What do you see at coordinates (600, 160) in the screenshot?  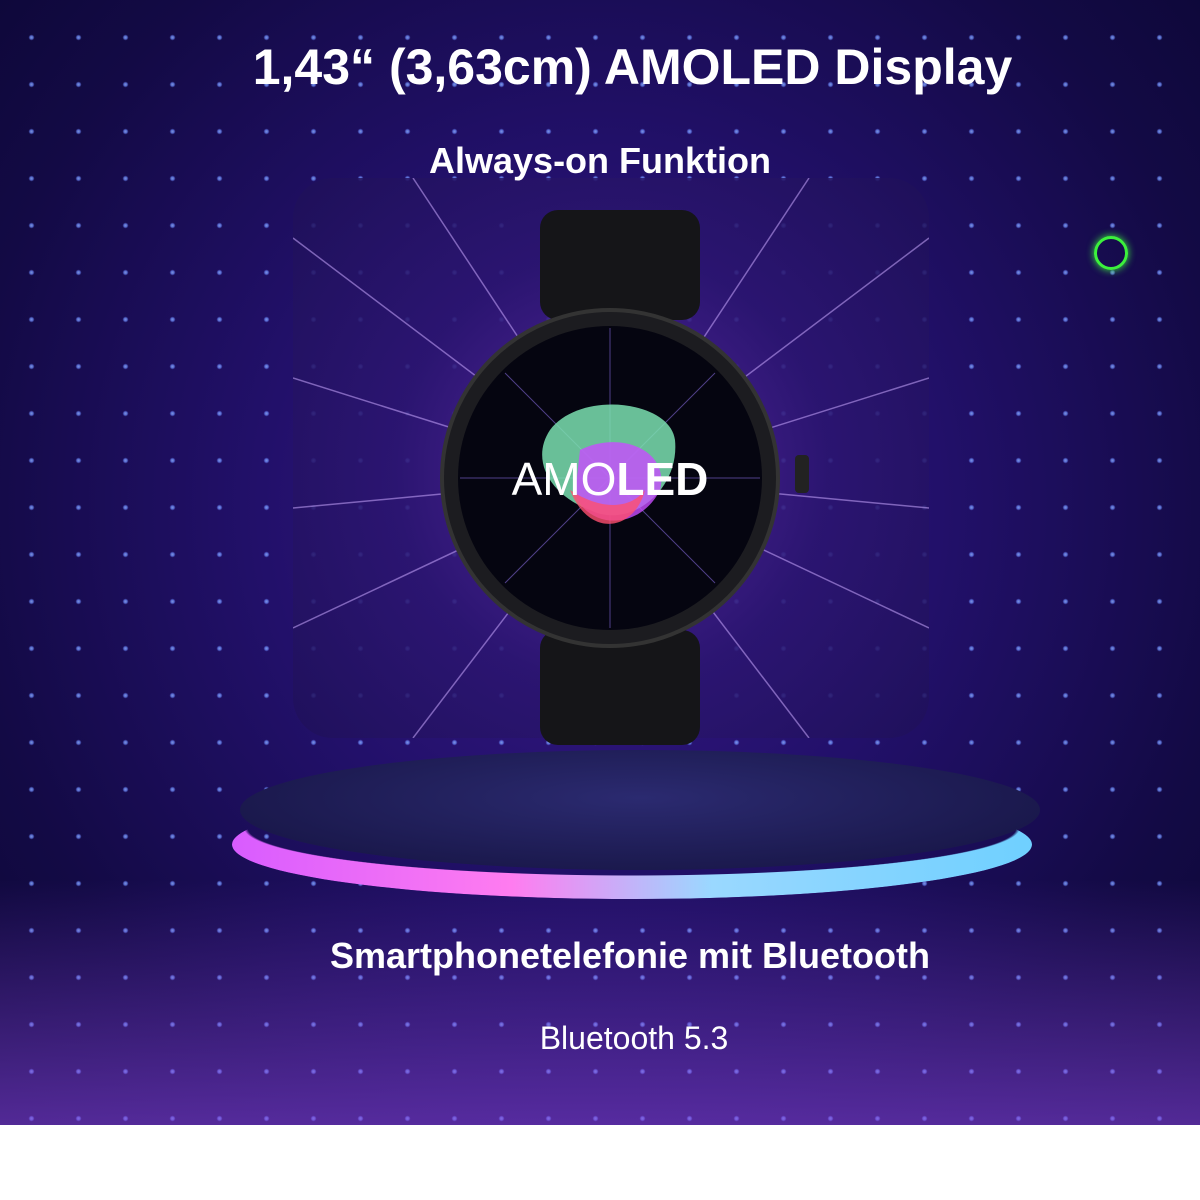 I see `subheadline: Always-on Funktion` at bounding box center [600, 160].